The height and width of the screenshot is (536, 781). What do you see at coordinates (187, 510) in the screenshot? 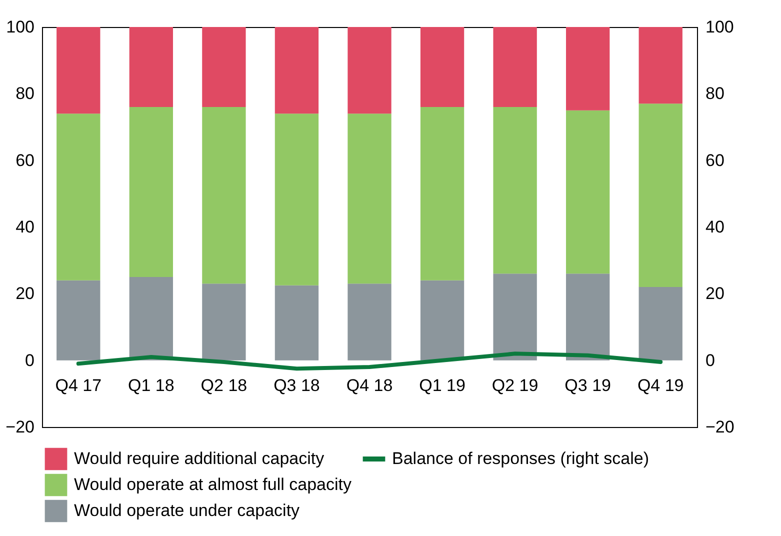
I see `legend-label: Would operate under capacity` at bounding box center [187, 510].